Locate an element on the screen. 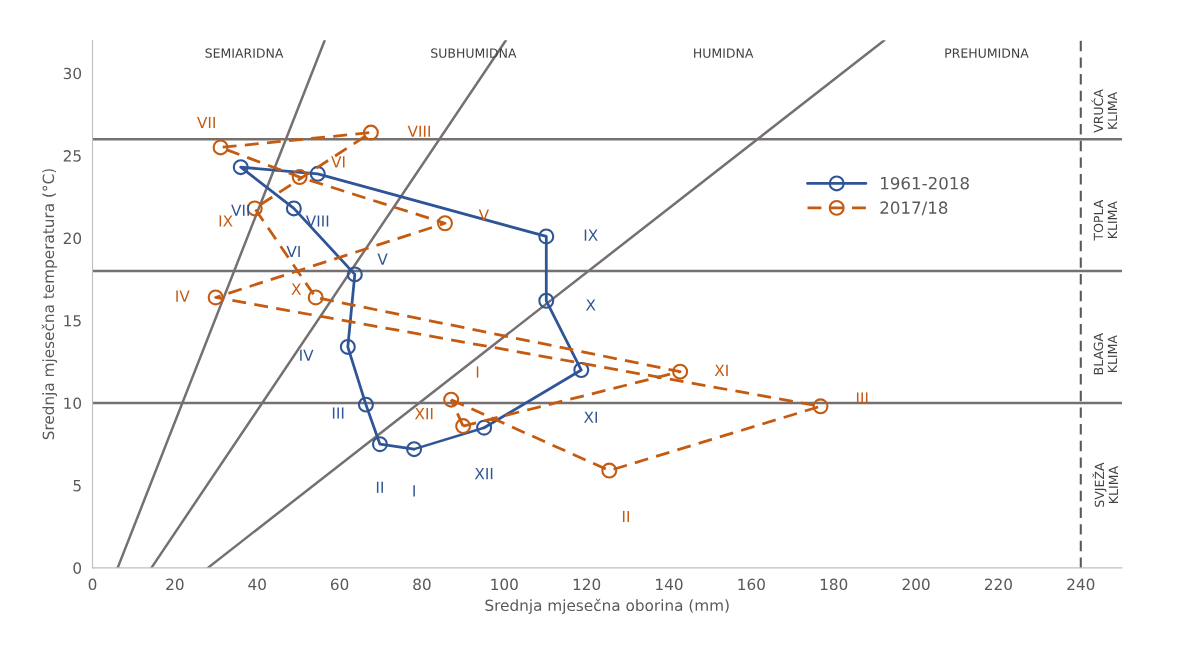 The width and height of the screenshot is (1186, 649). annotation: HUMIDNA is located at coordinates (724, 53).